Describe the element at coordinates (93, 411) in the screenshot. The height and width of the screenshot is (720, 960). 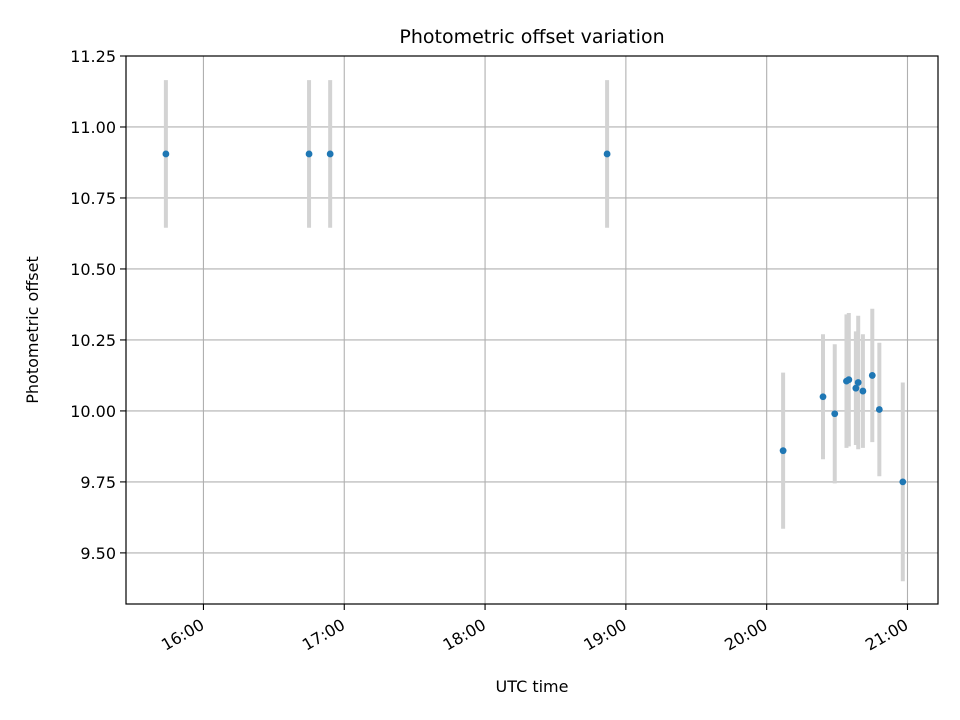
I see `y-tick-label: 10.00` at that location.